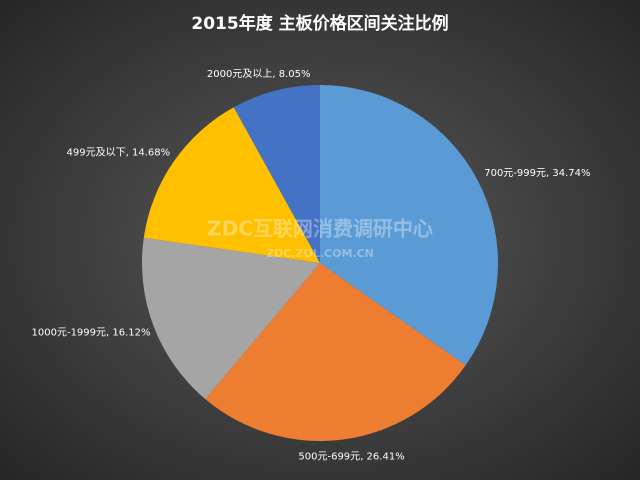 The height and width of the screenshot is (480, 640). Describe the element at coordinates (386, 456) in the screenshot. I see `value-label: 26.41%` at that location.